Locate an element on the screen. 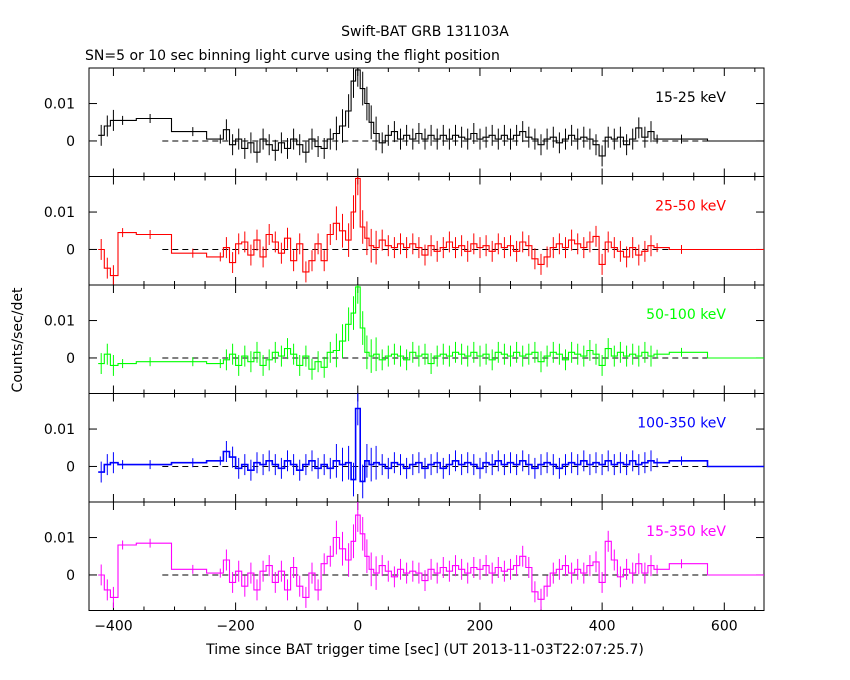  x-tick-label: 600 is located at coordinates (724, 627).